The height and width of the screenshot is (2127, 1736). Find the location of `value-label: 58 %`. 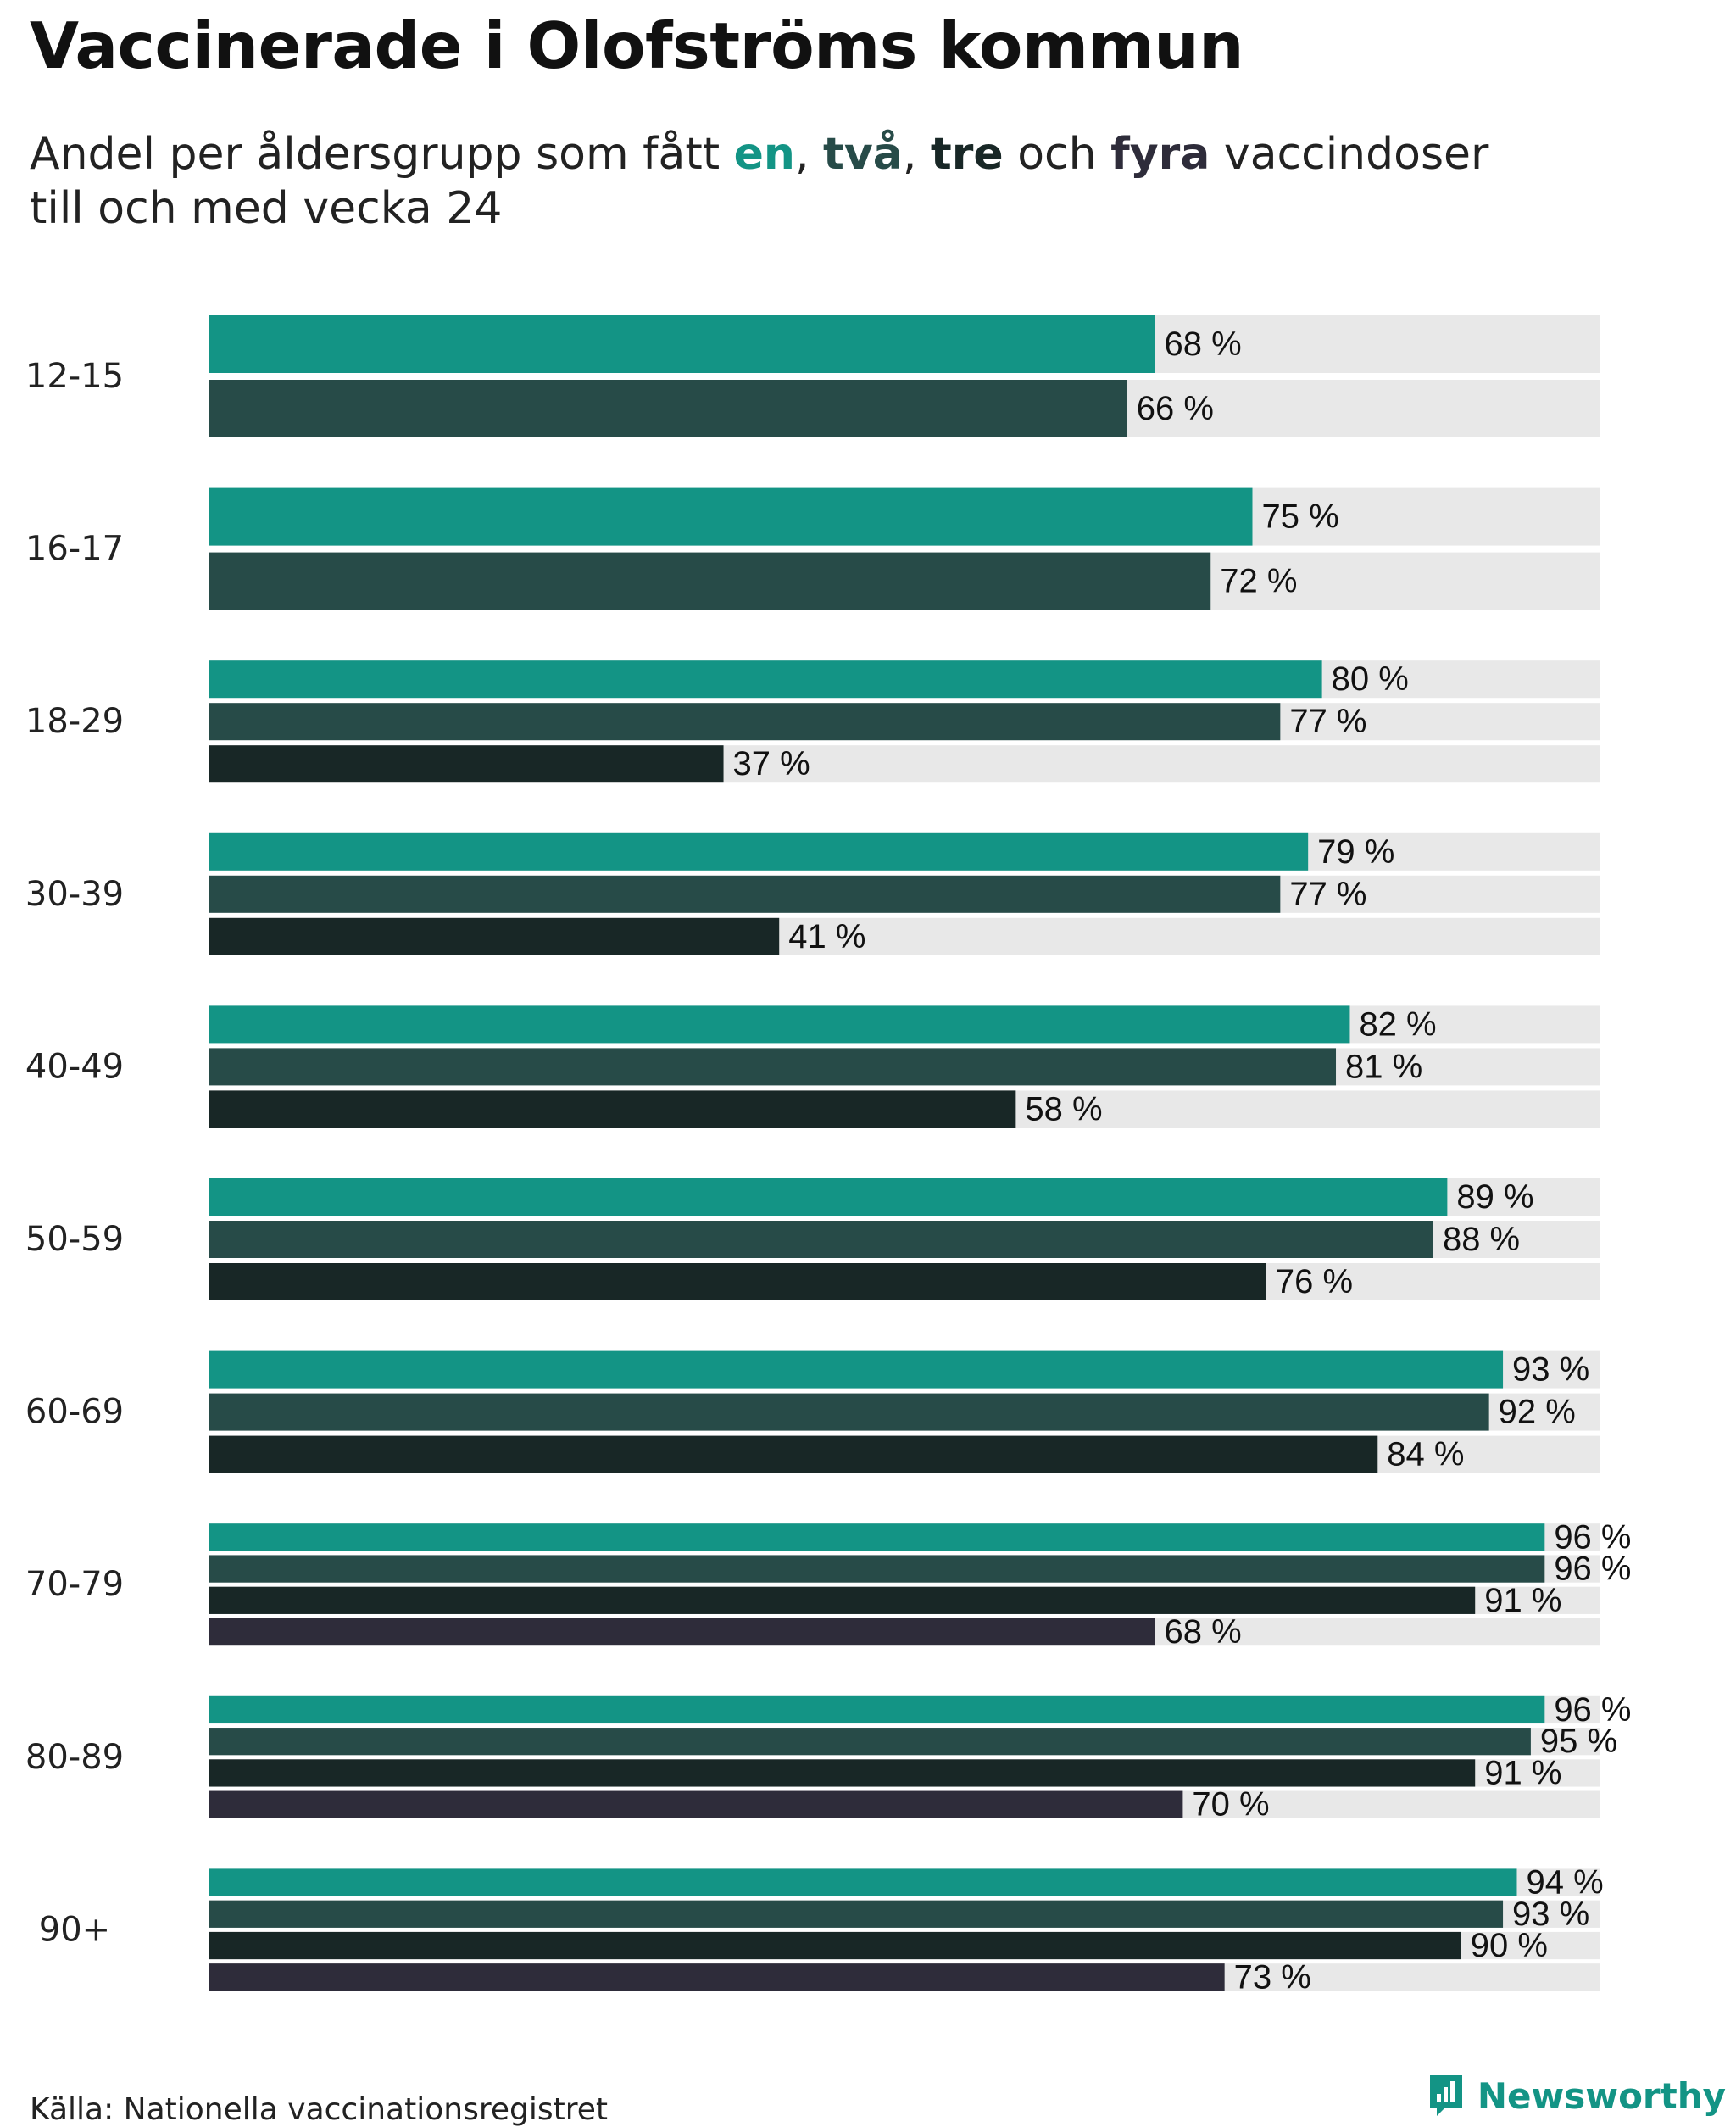

value-label: 58 % is located at coordinates (1063, 1109).